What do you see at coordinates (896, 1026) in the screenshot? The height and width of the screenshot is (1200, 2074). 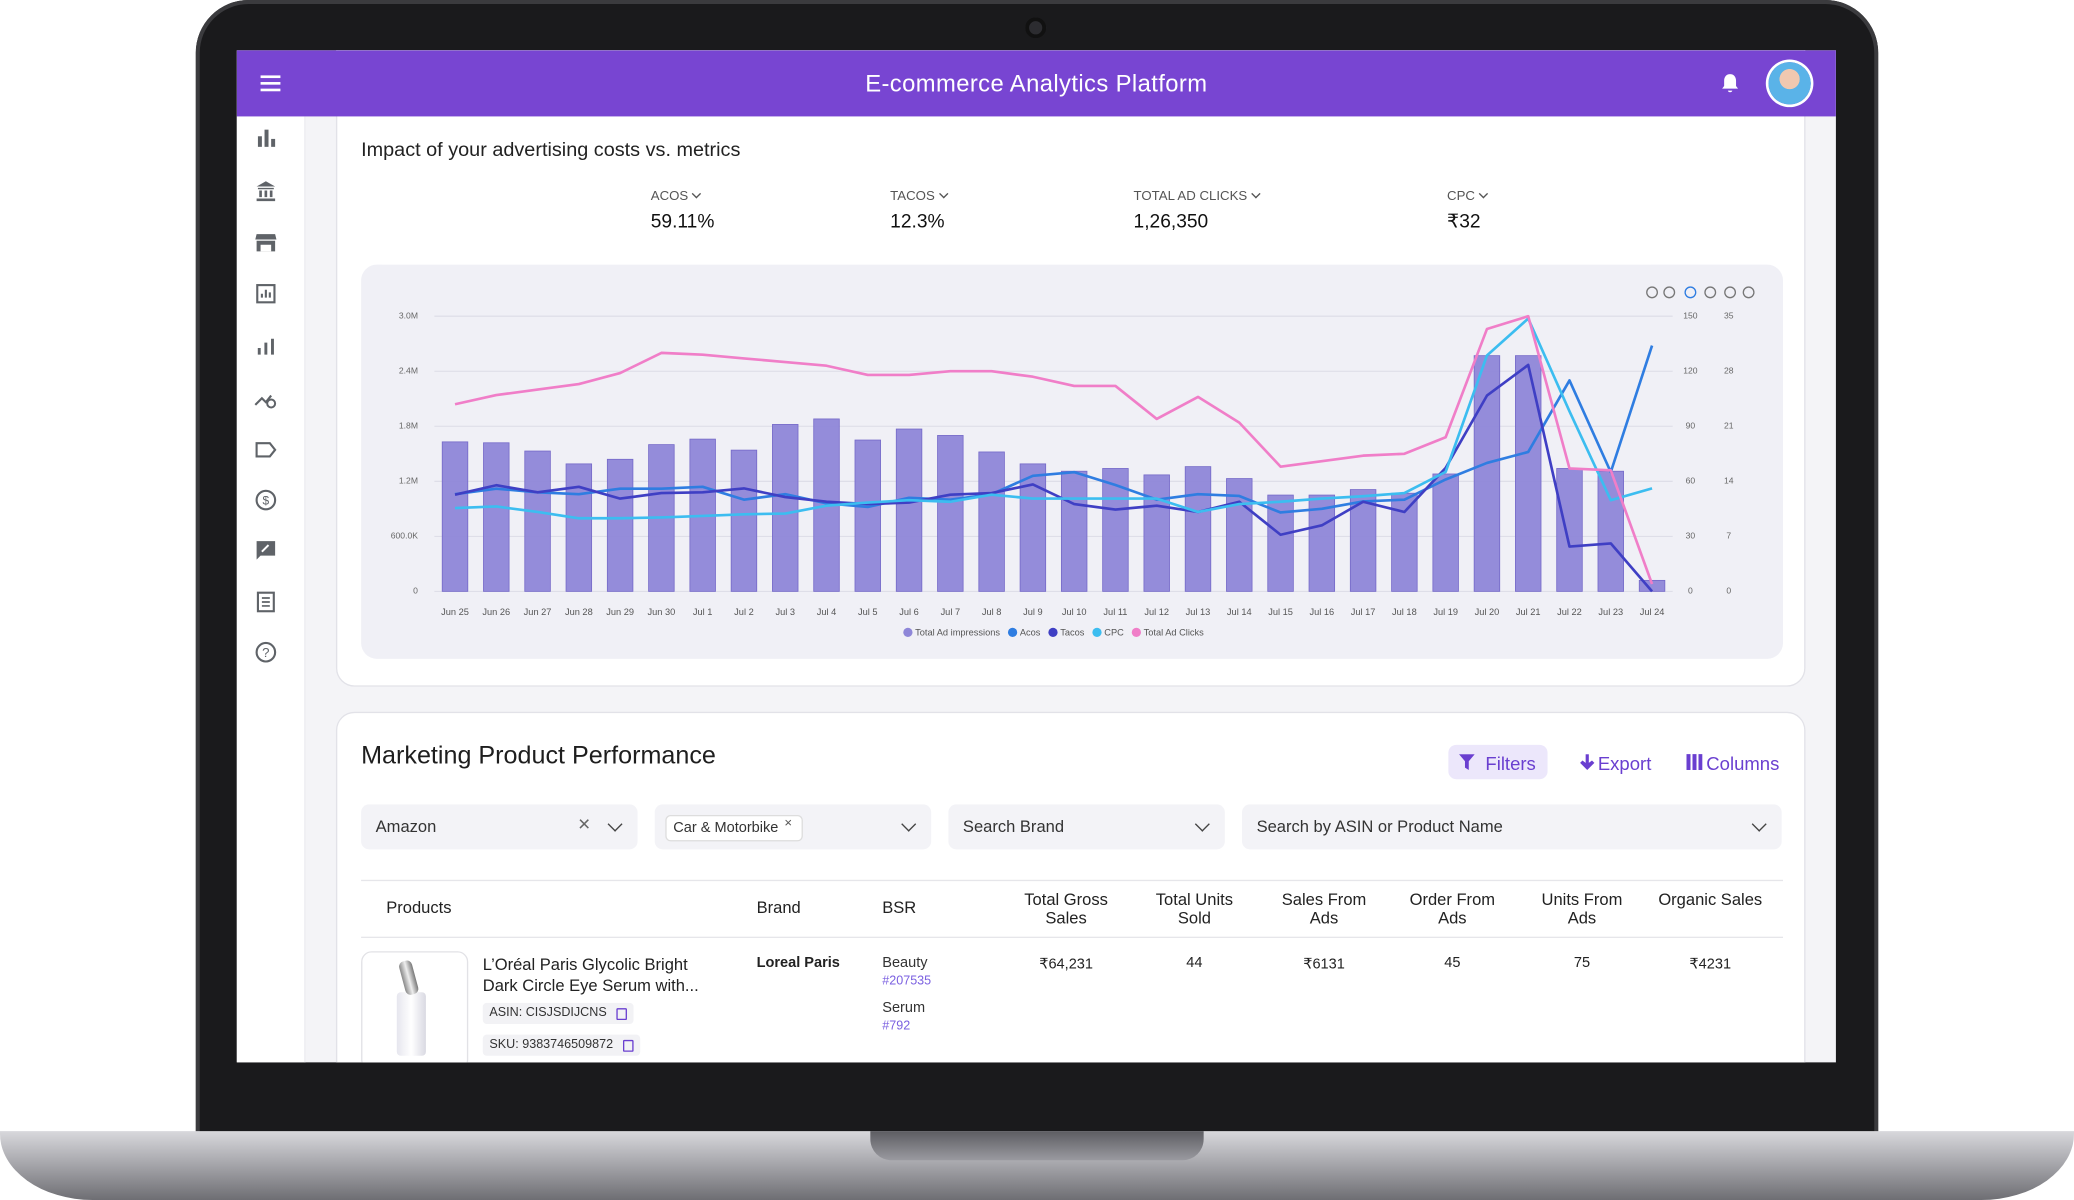 I see `bsr-rank: #792` at bounding box center [896, 1026].